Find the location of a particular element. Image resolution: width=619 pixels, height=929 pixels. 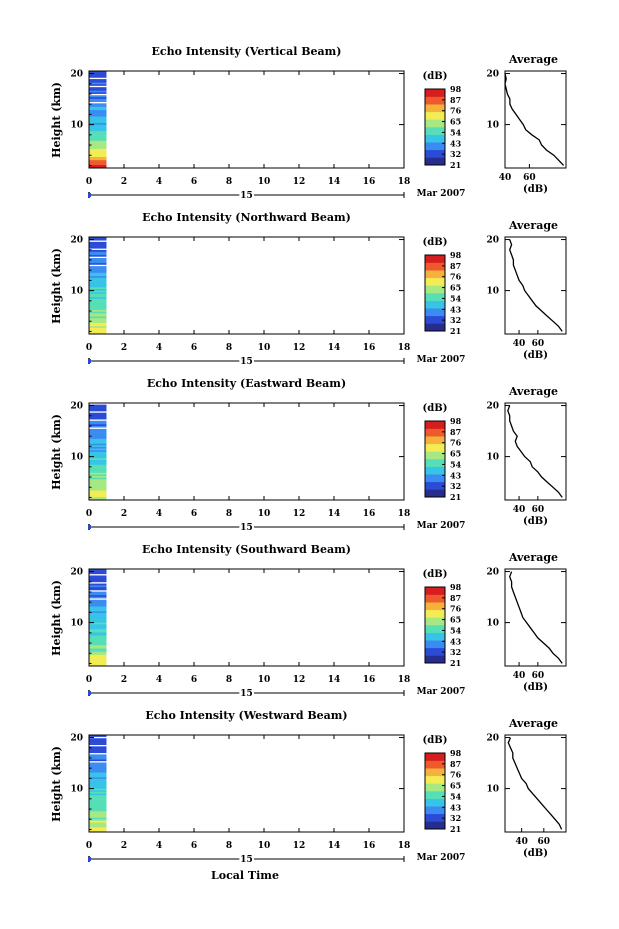

heatmap-cells is located at coordinates (98, 784).